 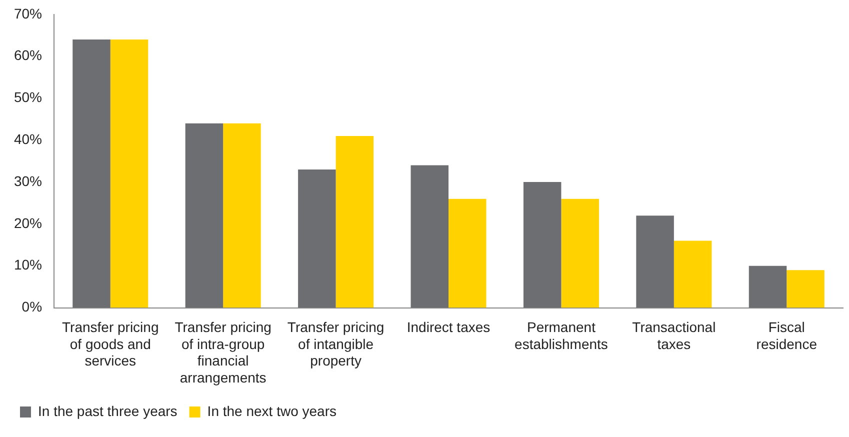 What do you see at coordinates (28, 97) in the screenshot?
I see `y-tick-label: 50%` at bounding box center [28, 97].